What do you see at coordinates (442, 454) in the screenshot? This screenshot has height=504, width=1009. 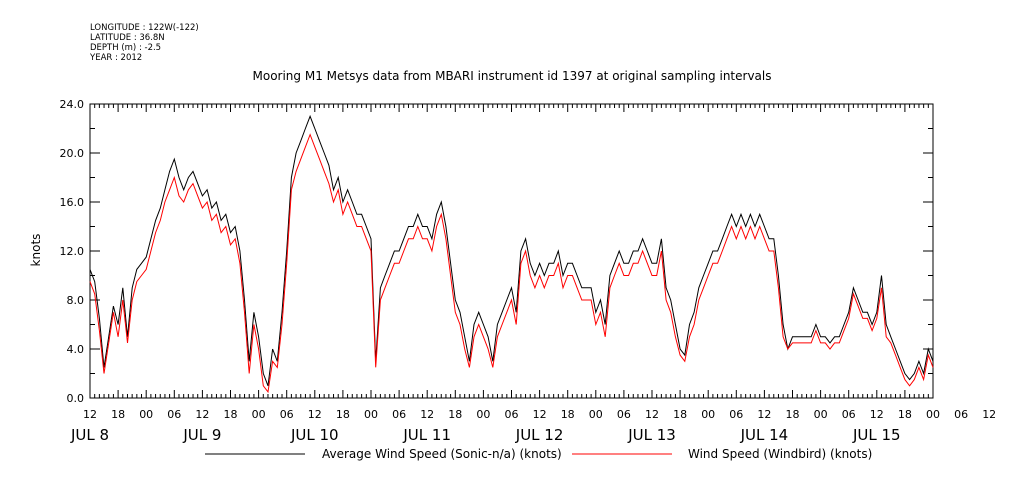 I see `legend-label-average: Average Wind Speed (Sonic-n/a) (knots)` at bounding box center [442, 454].